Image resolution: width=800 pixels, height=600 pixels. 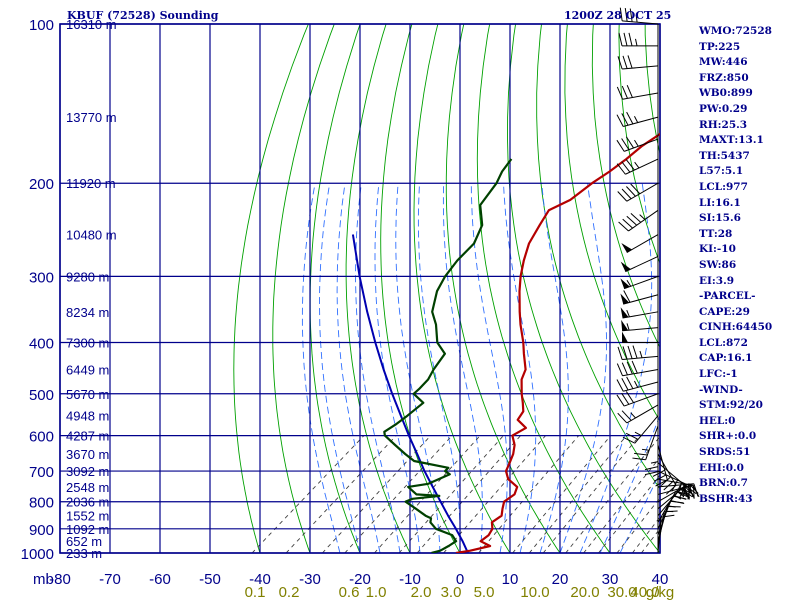 What do you see at coordinates (749, 141) in the screenshot?
I see `index-value: MAXT:13.1` at bounding box center [749, 141].